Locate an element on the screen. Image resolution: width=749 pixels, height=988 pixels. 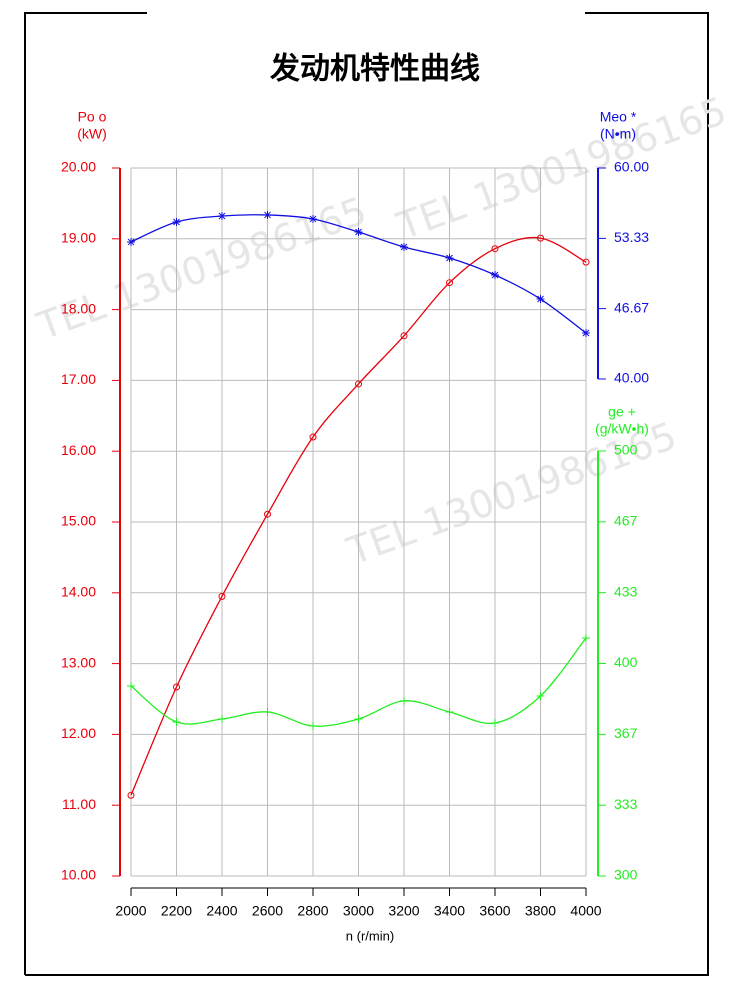
axis-unit: (g/kW•h) is located at coordinates (622, 429).